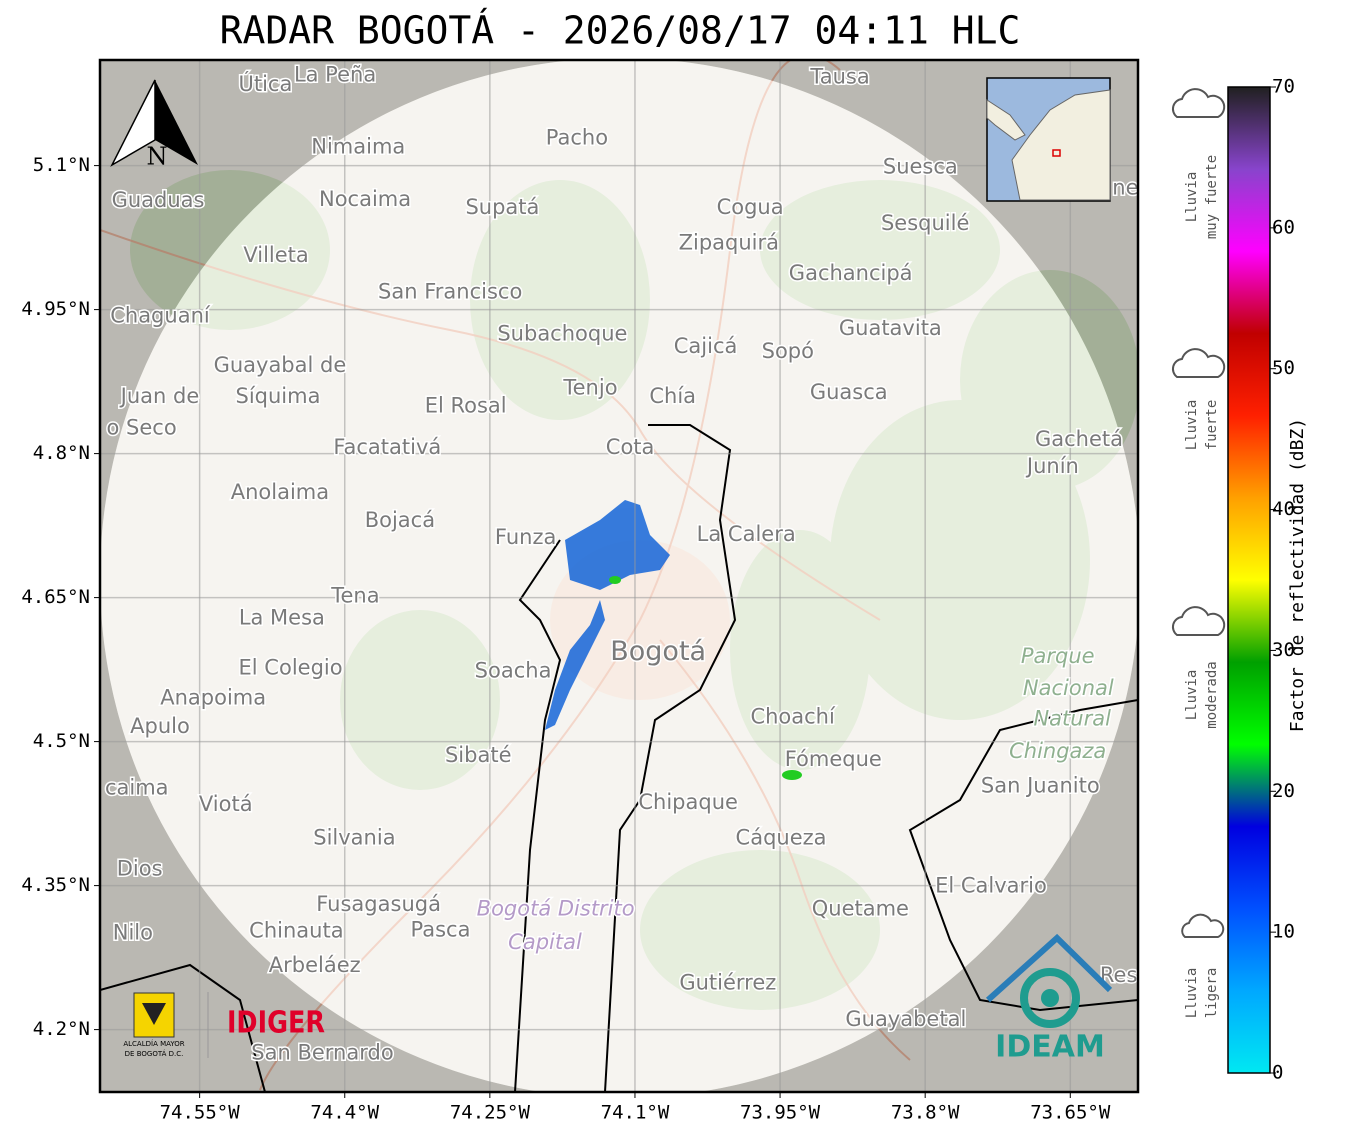  Describe the element at coordinates (905, 1019) in the screenshot. I see `place-label: Guayabetal` at that location.